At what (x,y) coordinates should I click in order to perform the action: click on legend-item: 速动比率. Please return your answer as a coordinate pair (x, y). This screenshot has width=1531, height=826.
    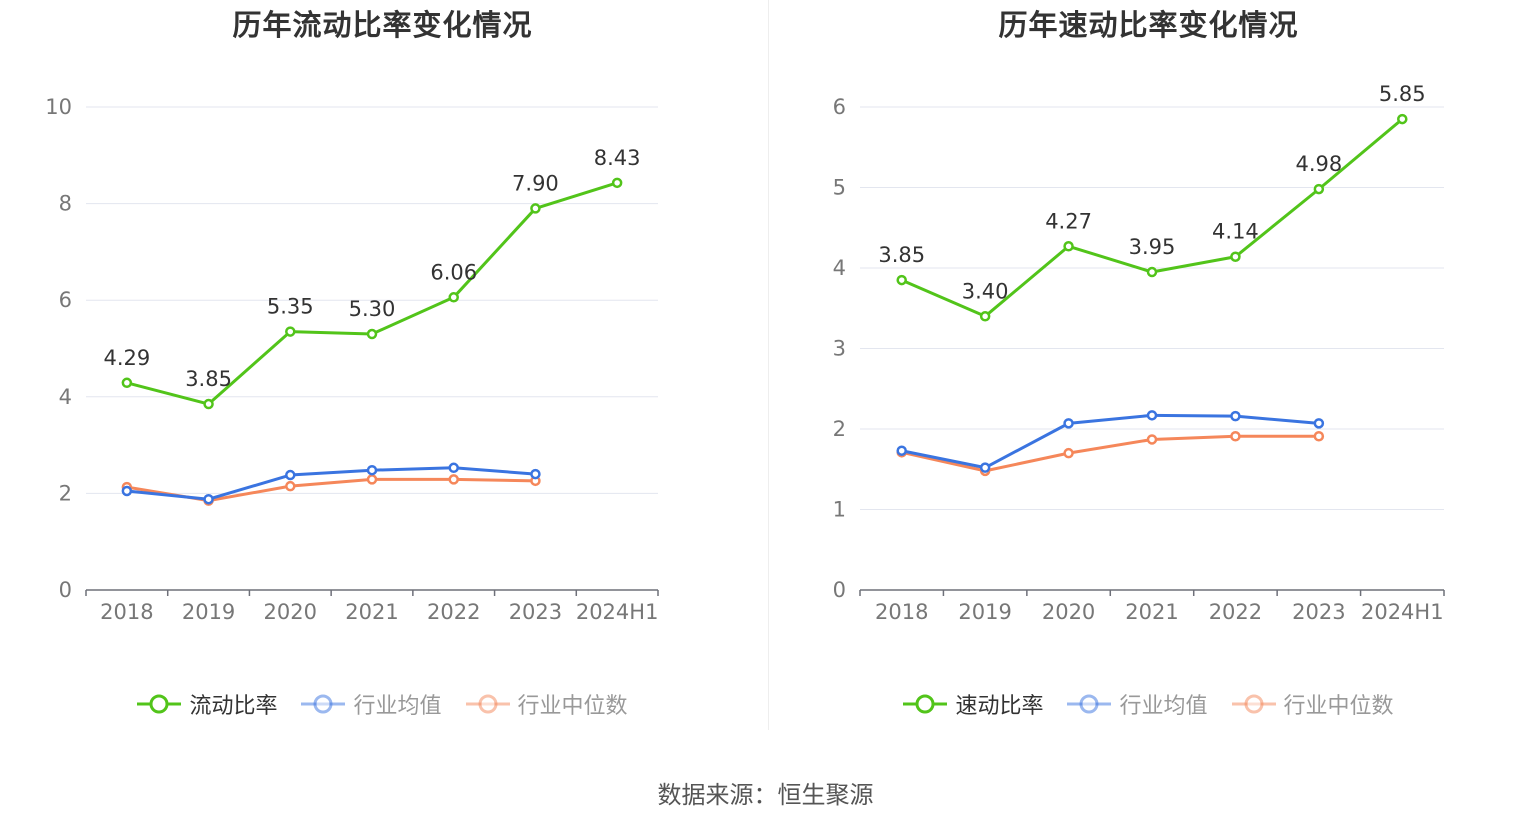
    Looking at the image, I should click on (973, 704).